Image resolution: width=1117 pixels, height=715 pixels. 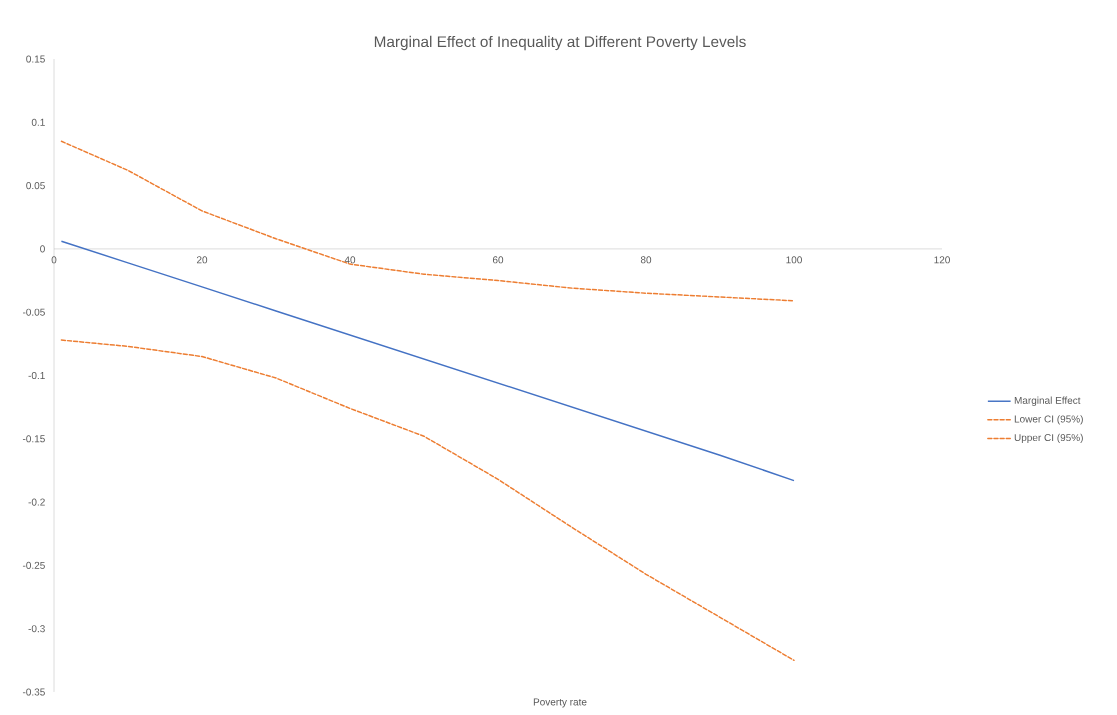 What do you see at coordinates (42, 249) in the screenshot?
I see `y-tick-label: 0` at bounding box center [42, 249].